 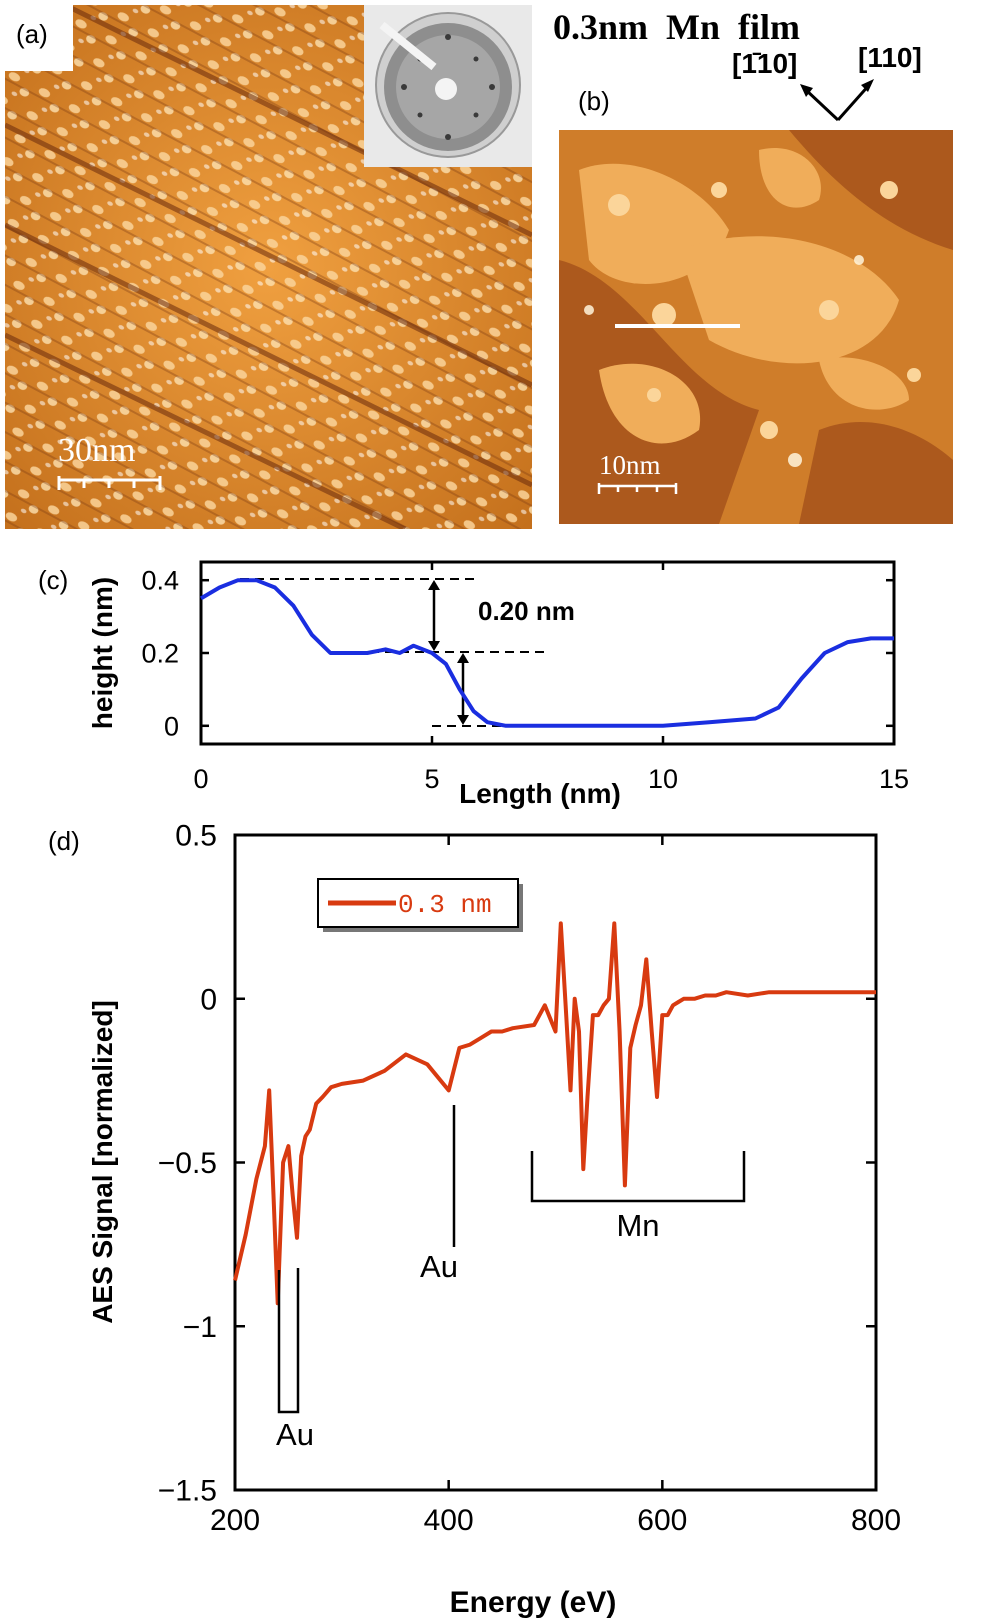 I want to click on peak-annotations: Au Au Mn, so click(x=511, y=1278).